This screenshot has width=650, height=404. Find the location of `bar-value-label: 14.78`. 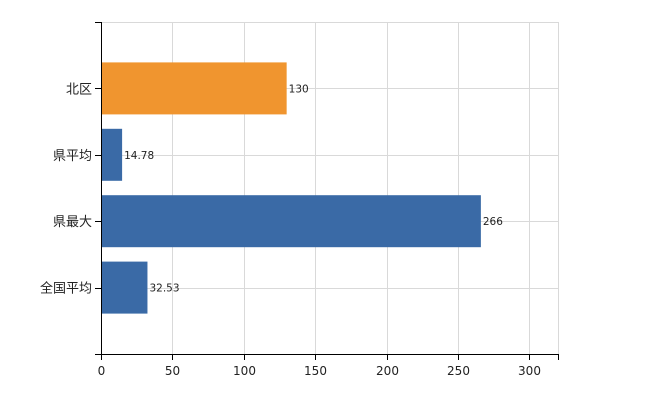

bar-value-label: 14.78 is located at coordinates (139, 156).